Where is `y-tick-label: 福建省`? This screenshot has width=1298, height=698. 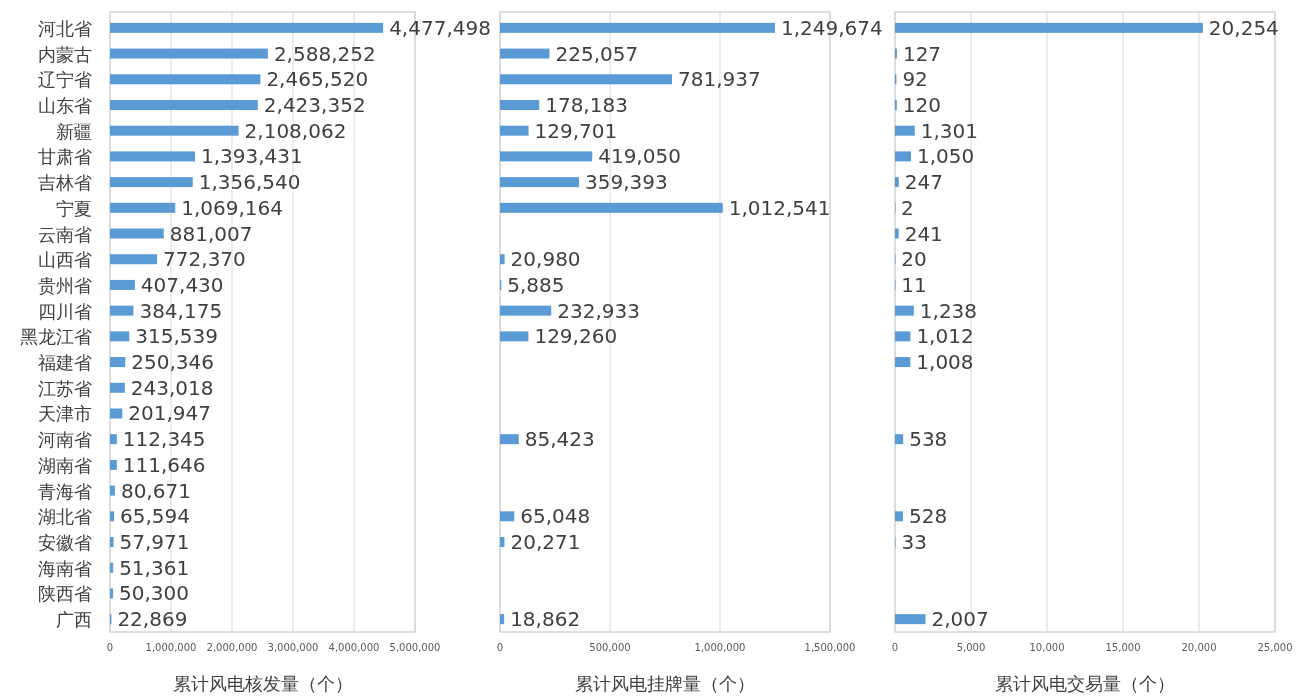 y-tick-label: 福建省 is located at coordinates (65, 363).